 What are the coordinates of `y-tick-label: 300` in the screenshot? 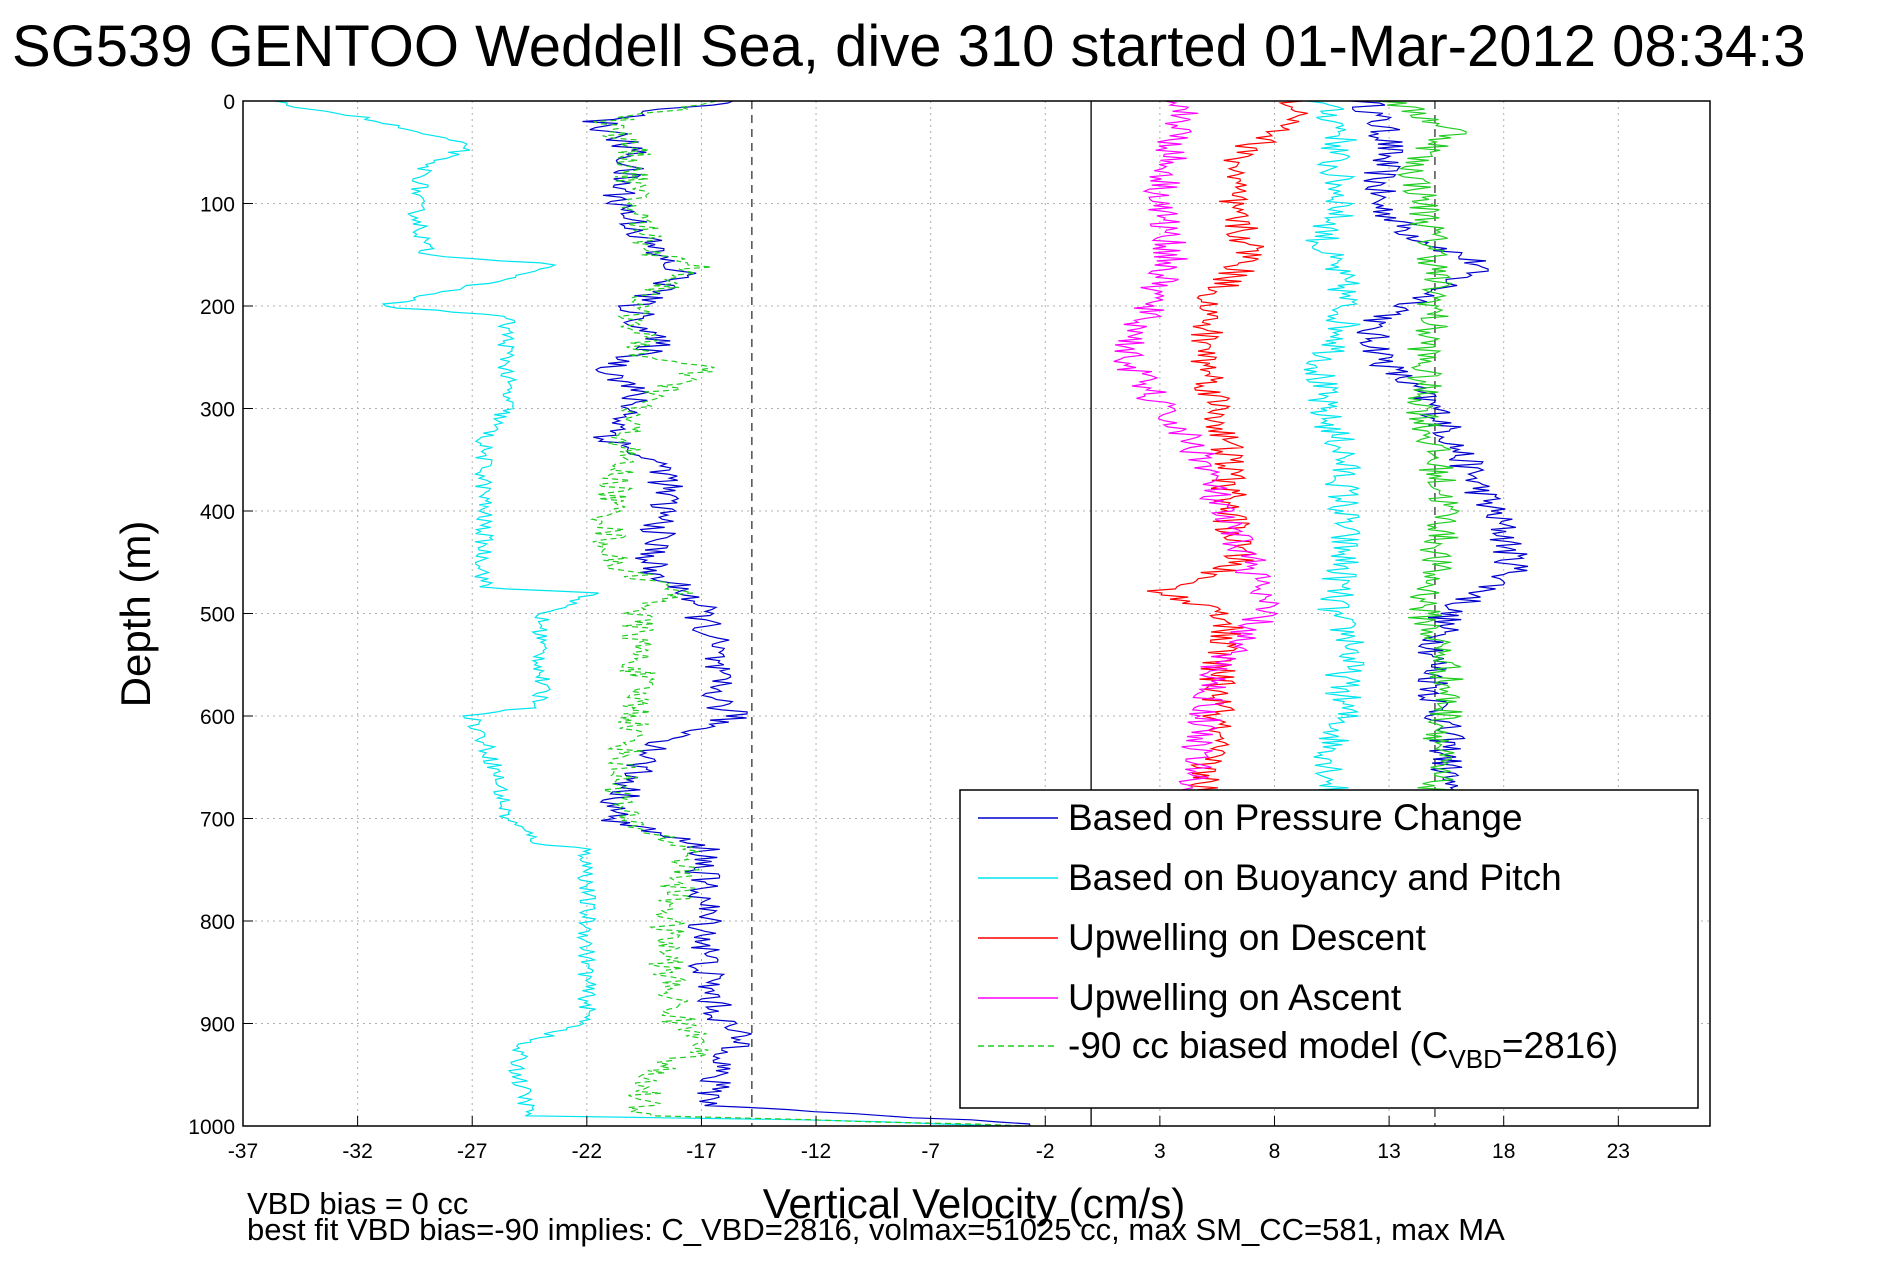 It's located at (217, 410).